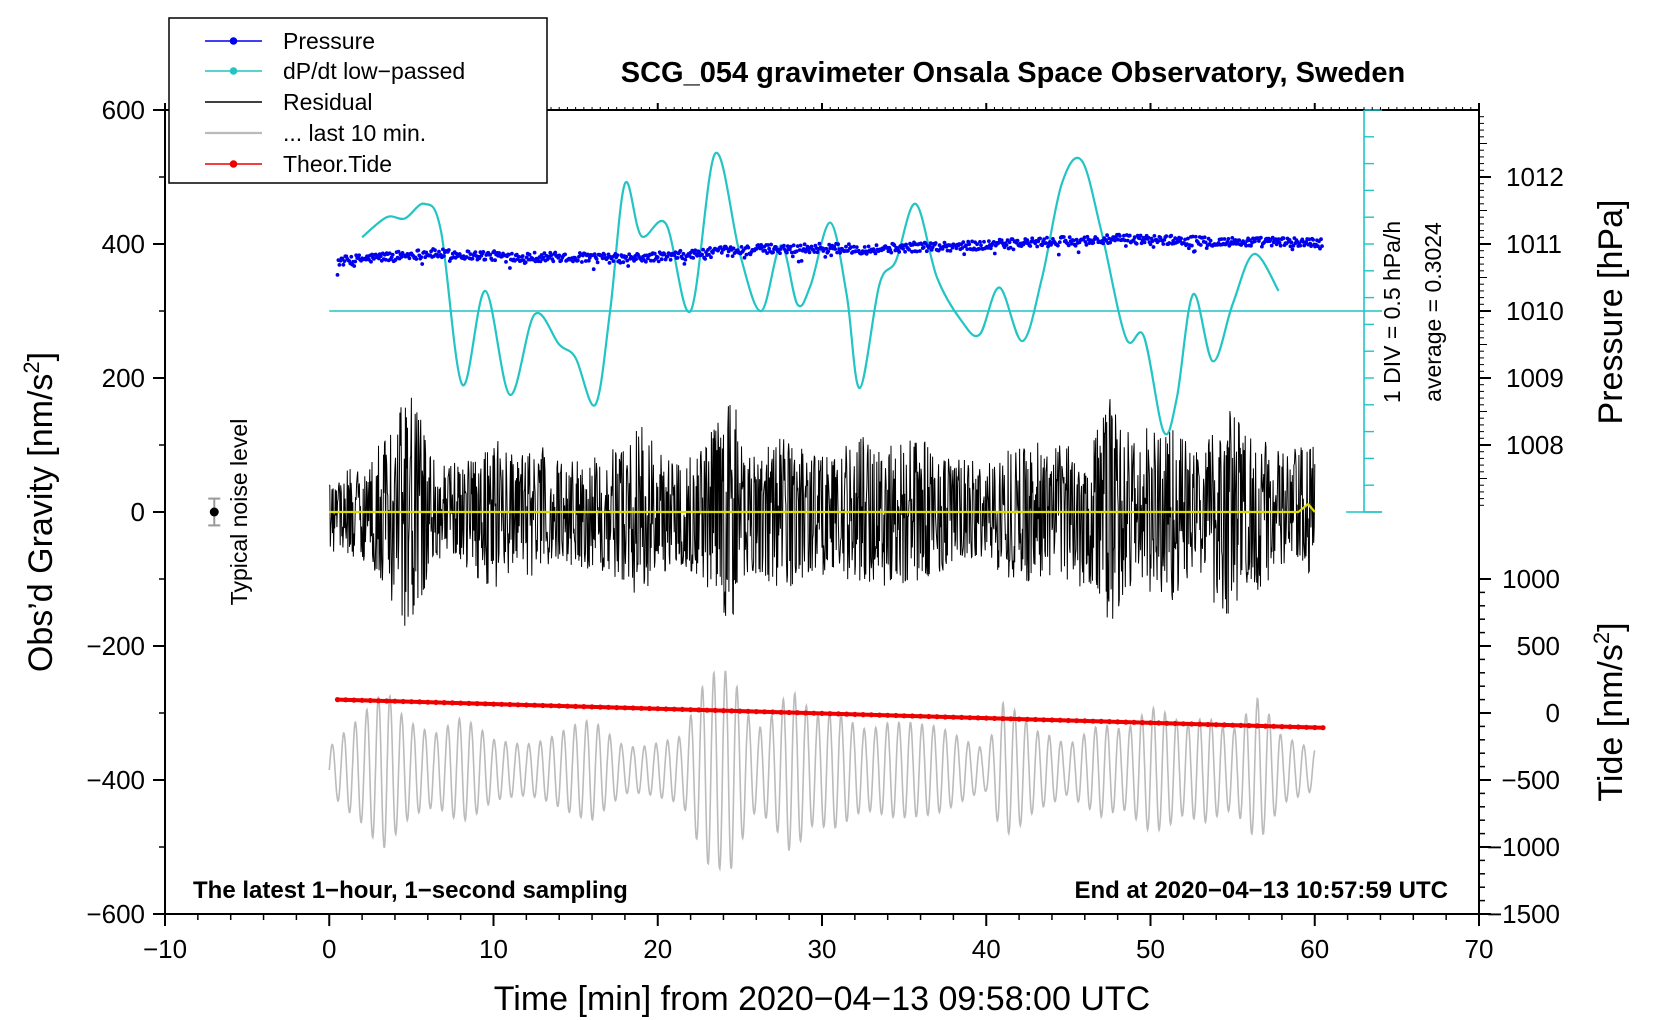  Describe the element at coordinates (125, 512) in the screenshot. I see `left-y-axis-ticks: 600 400 200 0 −200 −400 −600` at that location.